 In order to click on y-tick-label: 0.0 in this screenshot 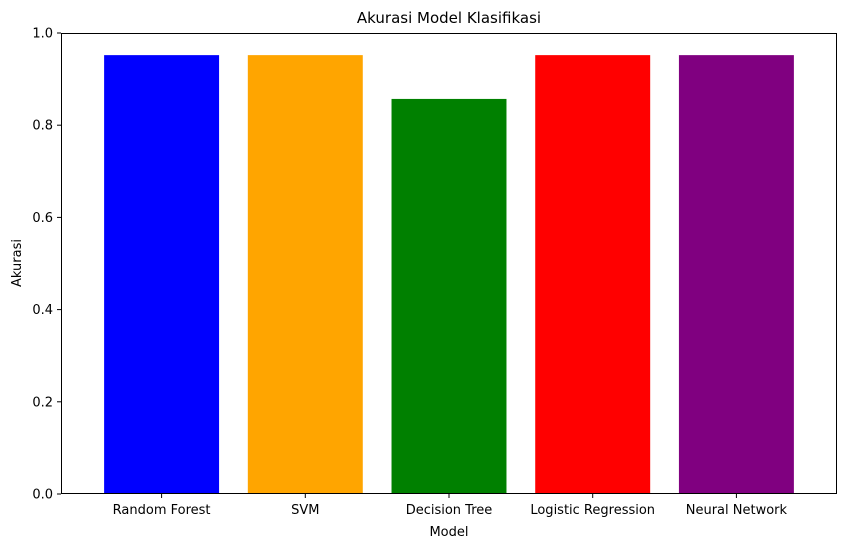, I will do `click(42, 495)`.